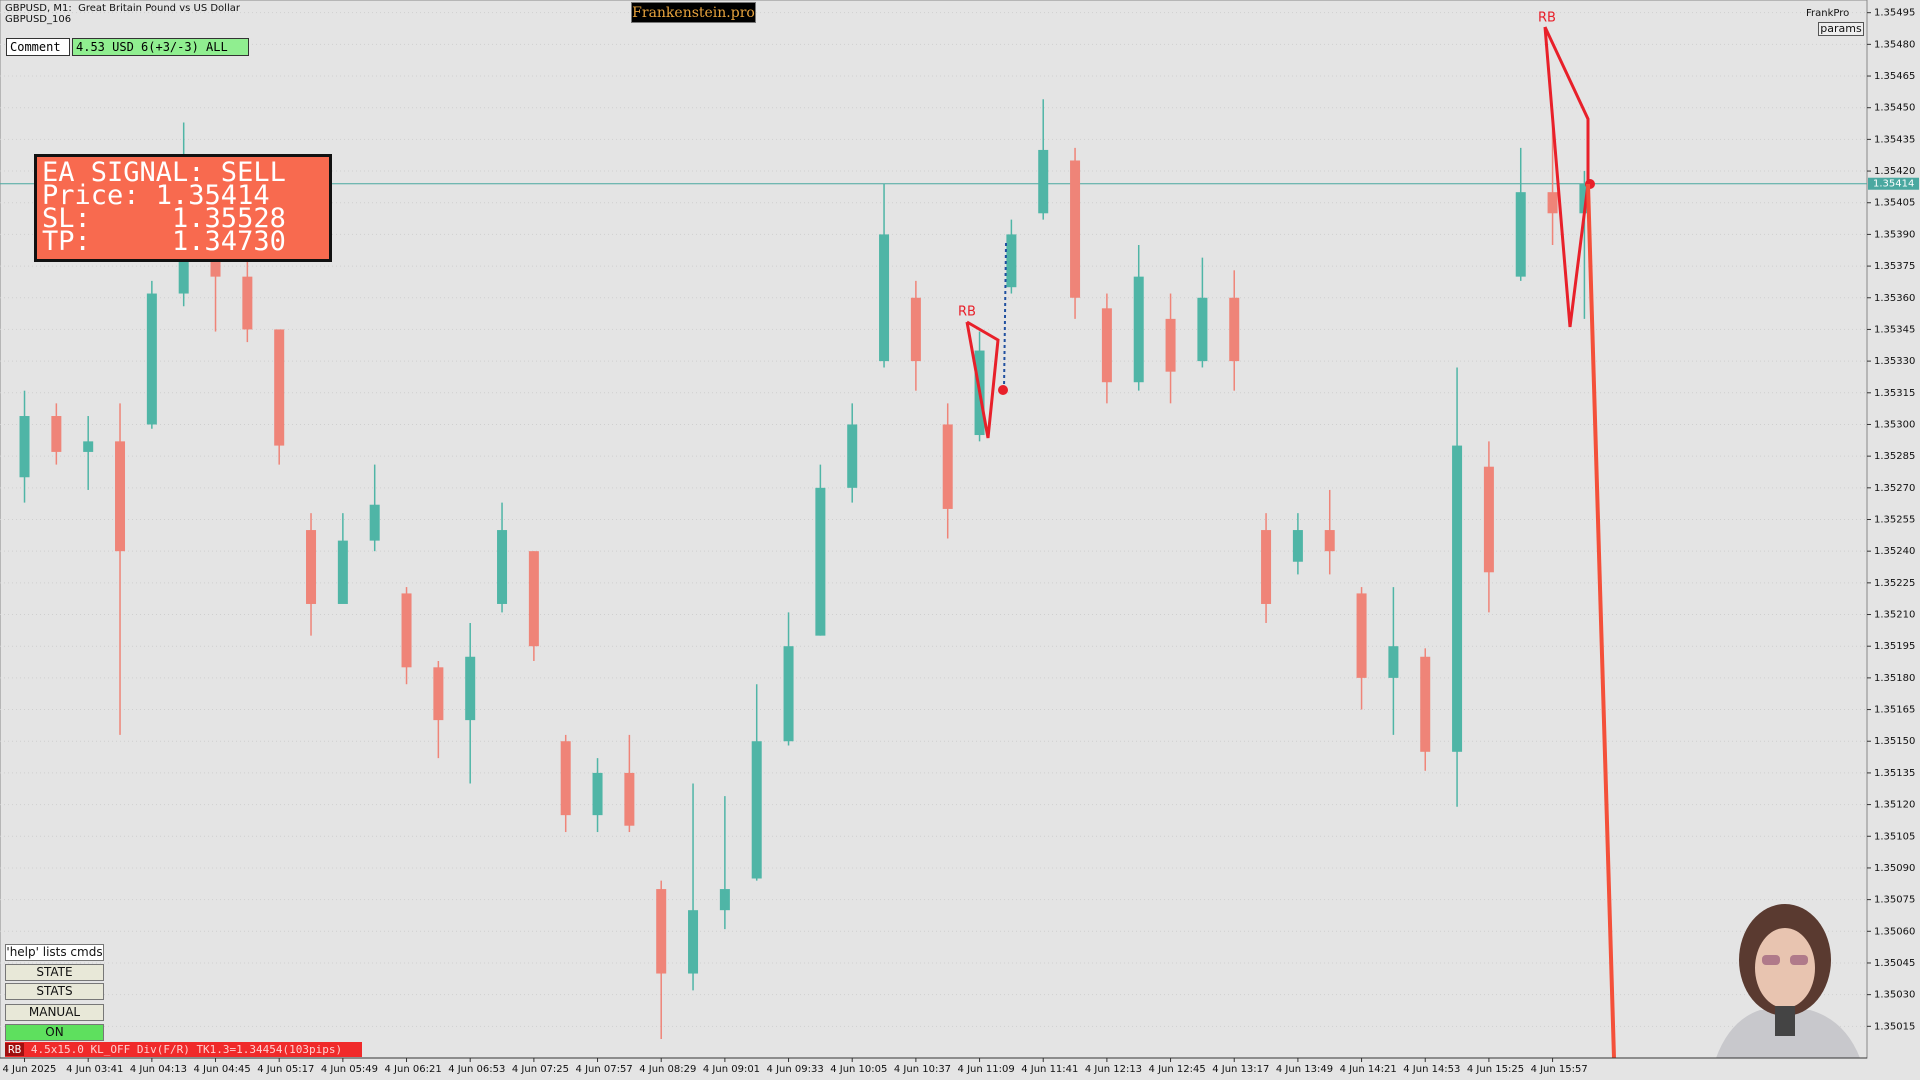 The width and height of the screenshot is (1920, 1080). Describe the element at coordinates (1894, 583) in the screenshot. I see `y-tick-label: 1.35225` at that location.